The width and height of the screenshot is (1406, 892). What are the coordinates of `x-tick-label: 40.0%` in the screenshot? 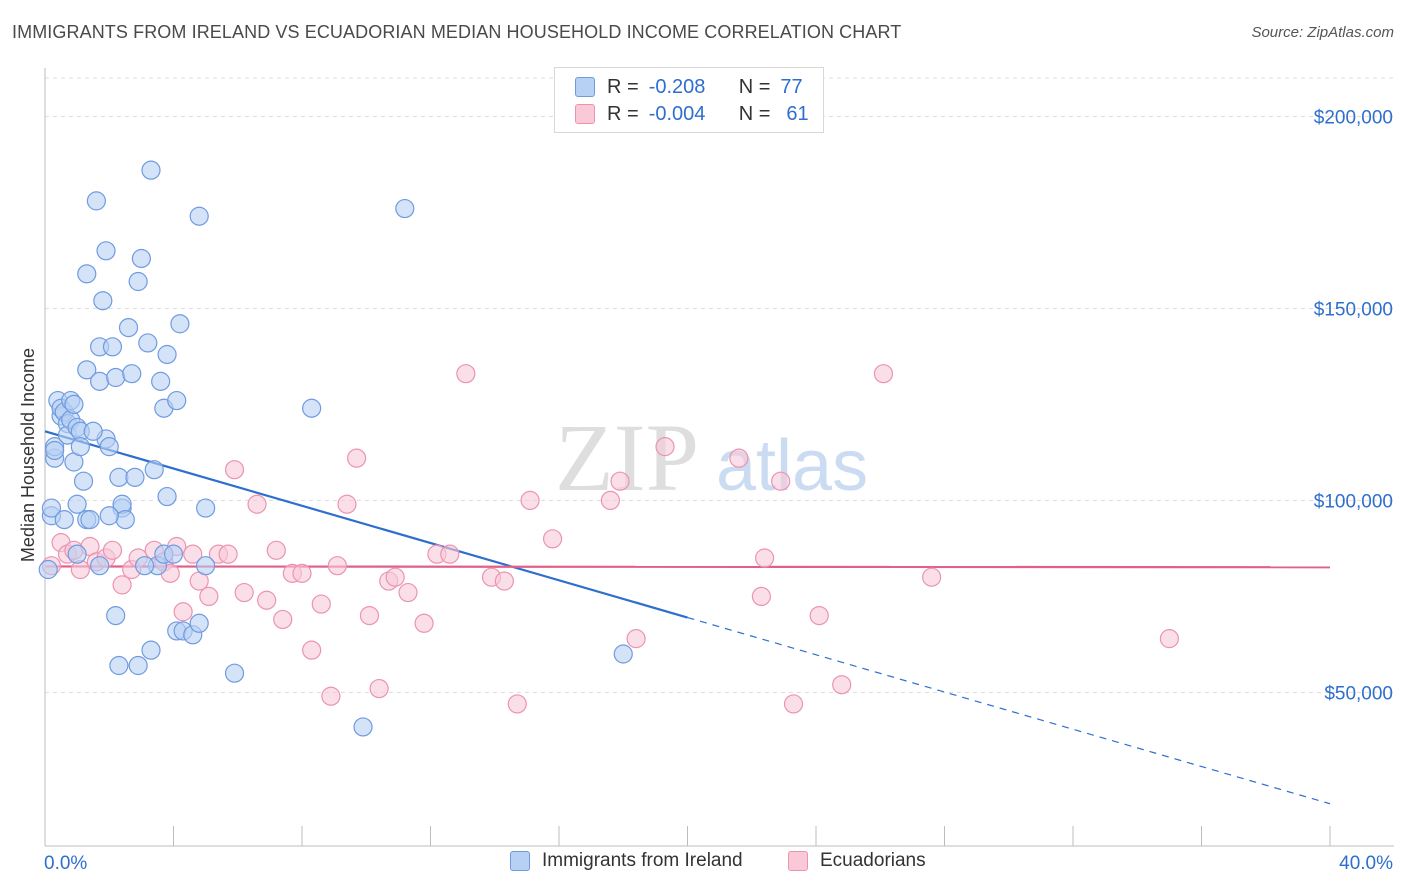 It's located at (1366, 863).